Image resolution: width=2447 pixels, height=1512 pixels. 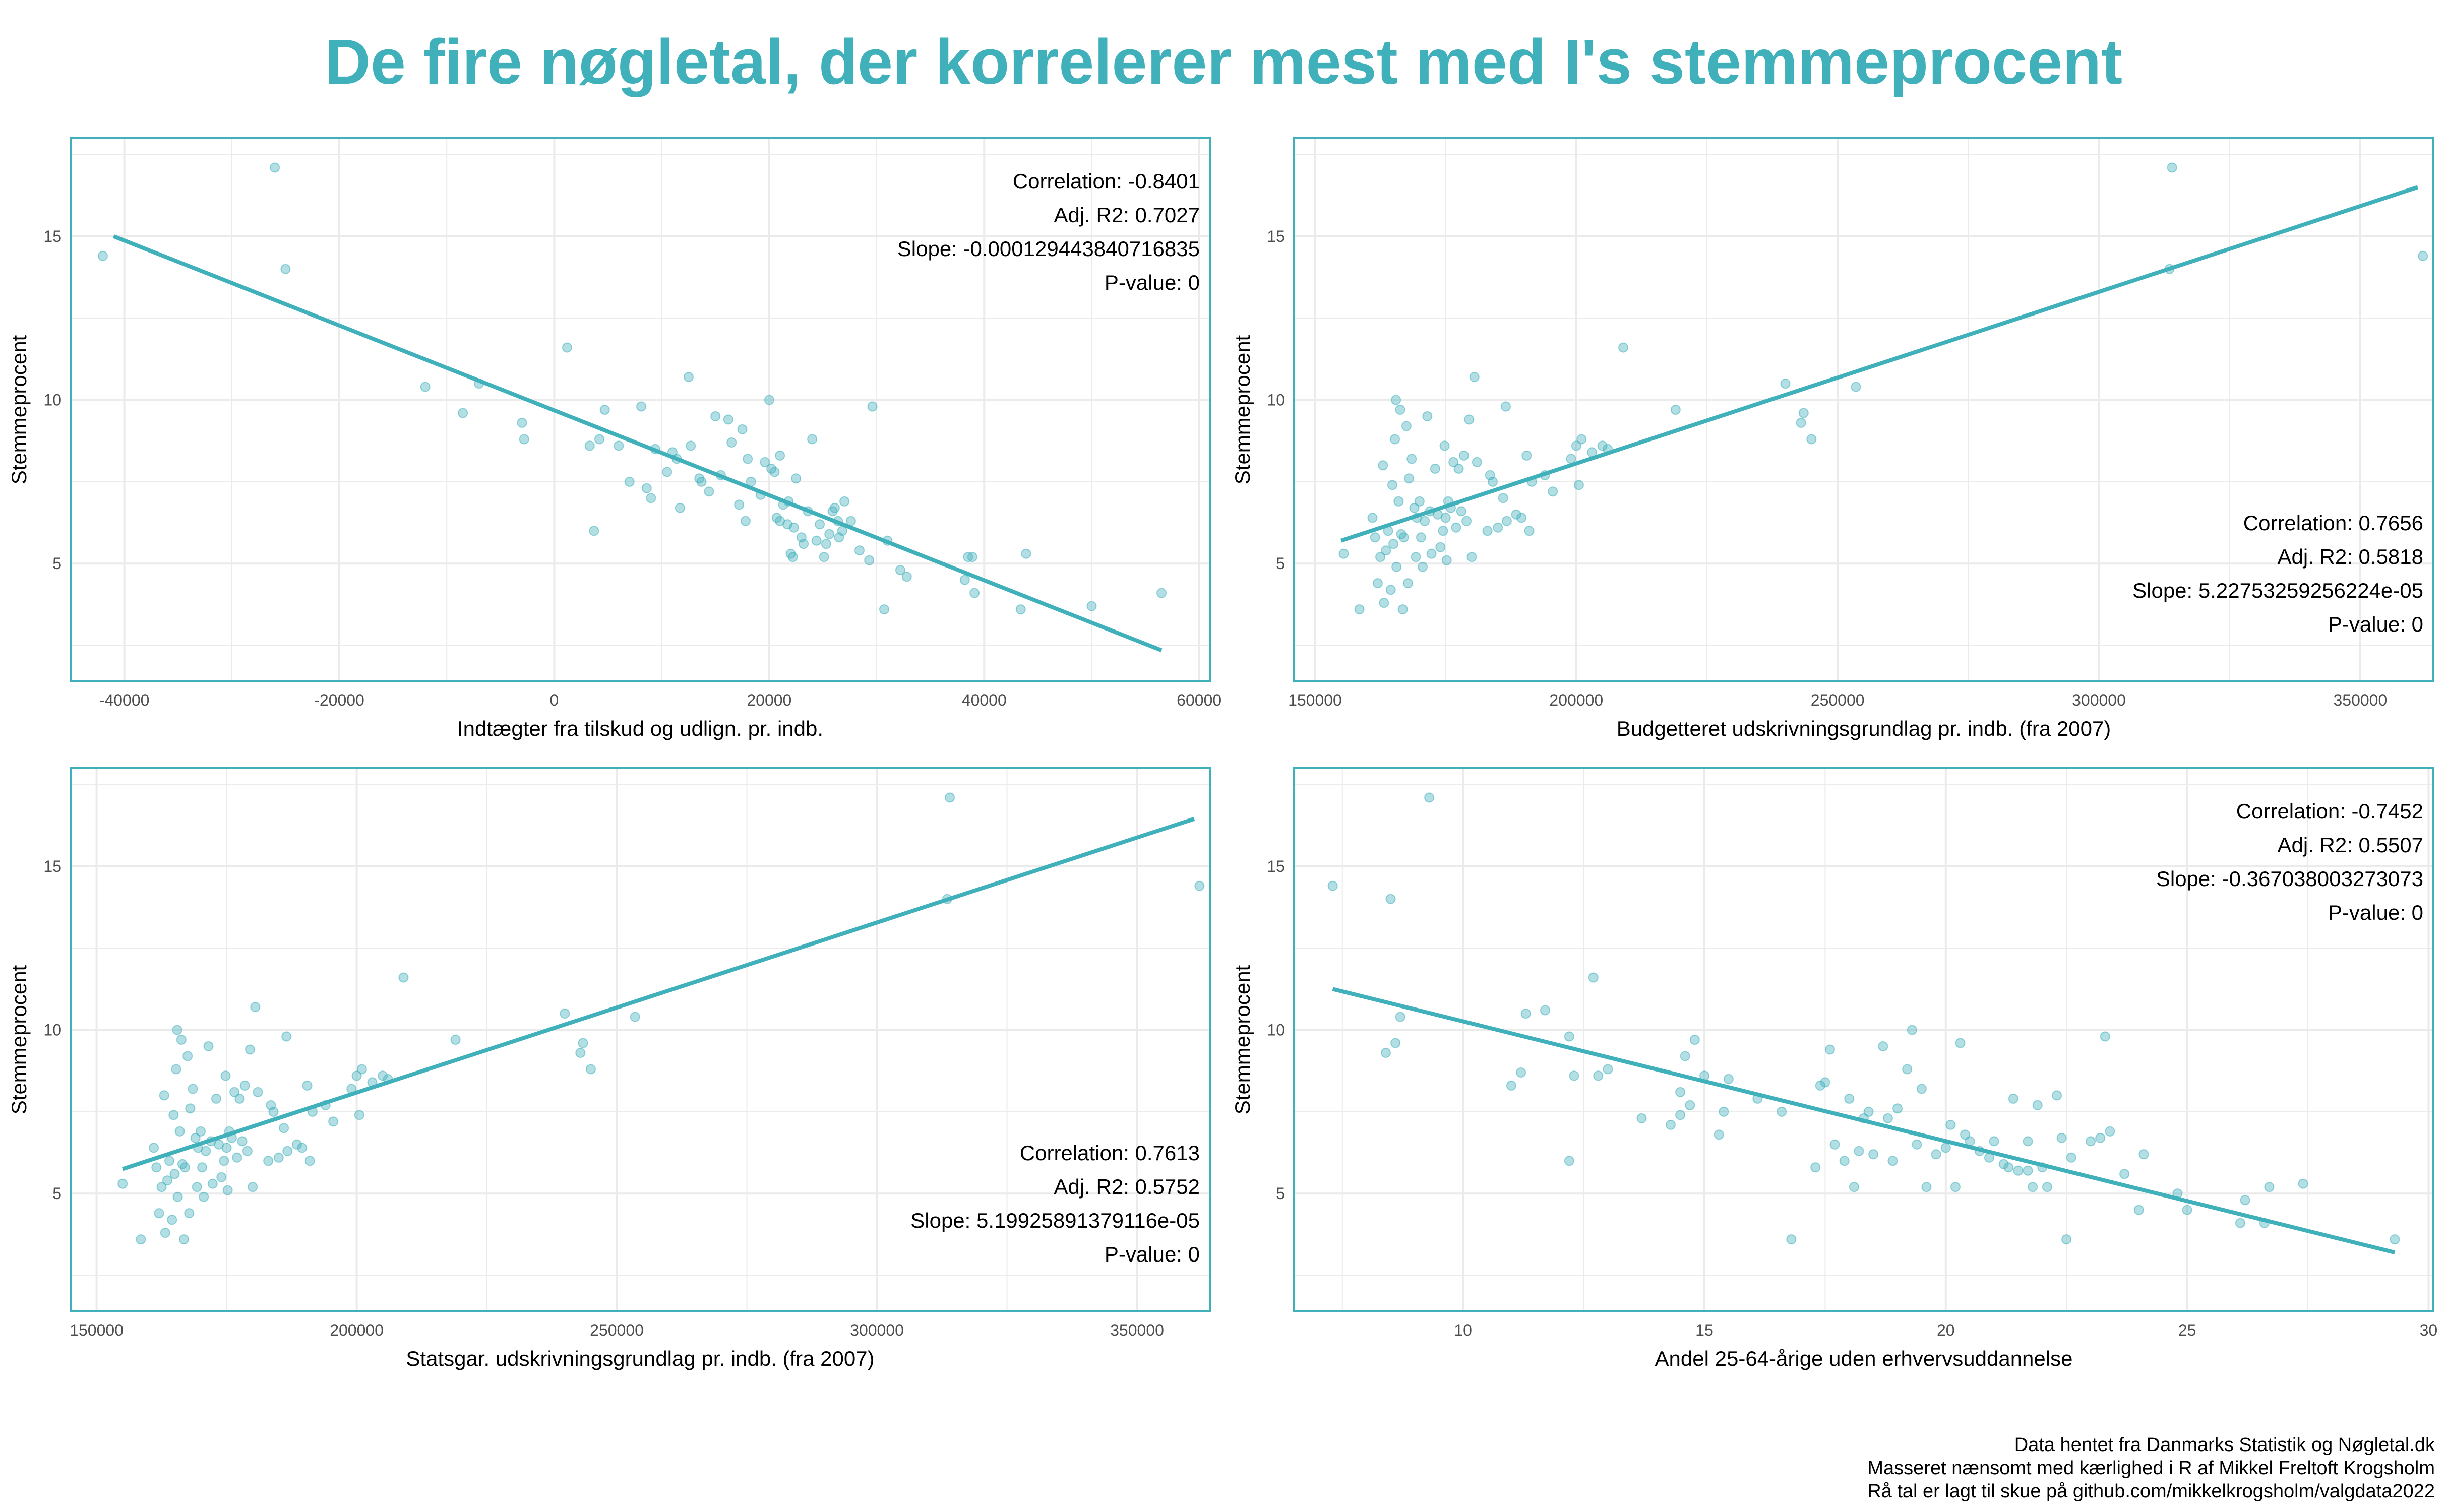 What do you see at coordinates (1838, 700) in the screenshot?
I see `x-tick-label: 250000` at bounding box center [1838, 700].